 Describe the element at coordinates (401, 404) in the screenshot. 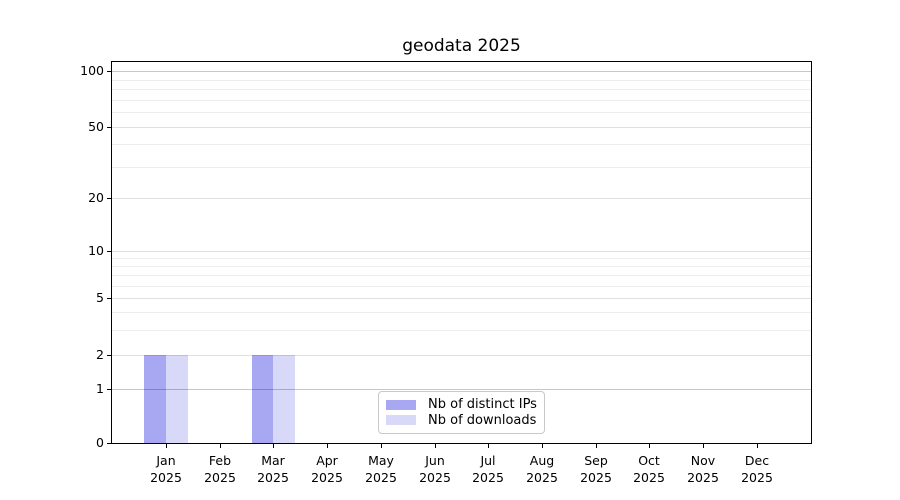

I see `legend-swatch-distinct-ips-icon` at that location.